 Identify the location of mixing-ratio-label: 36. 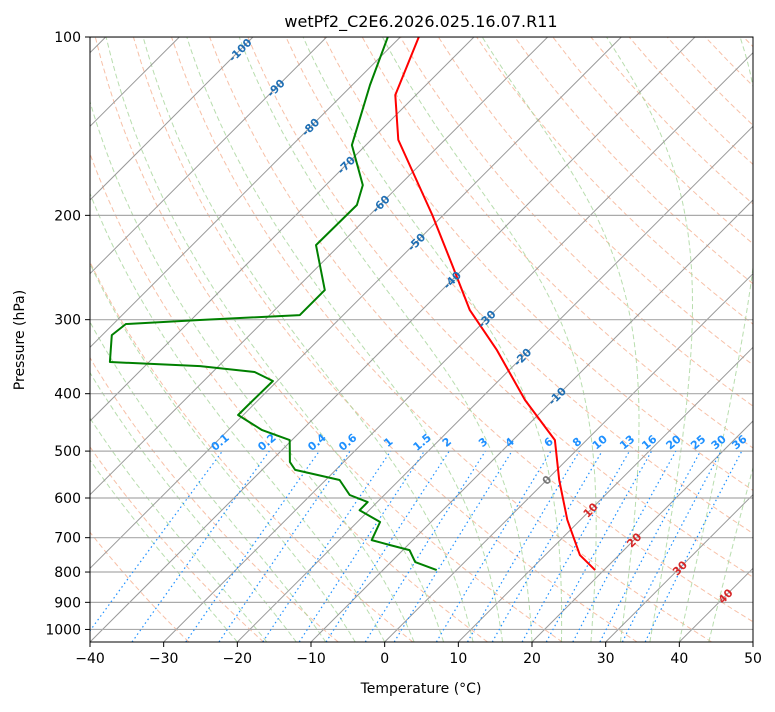
(740, 442).